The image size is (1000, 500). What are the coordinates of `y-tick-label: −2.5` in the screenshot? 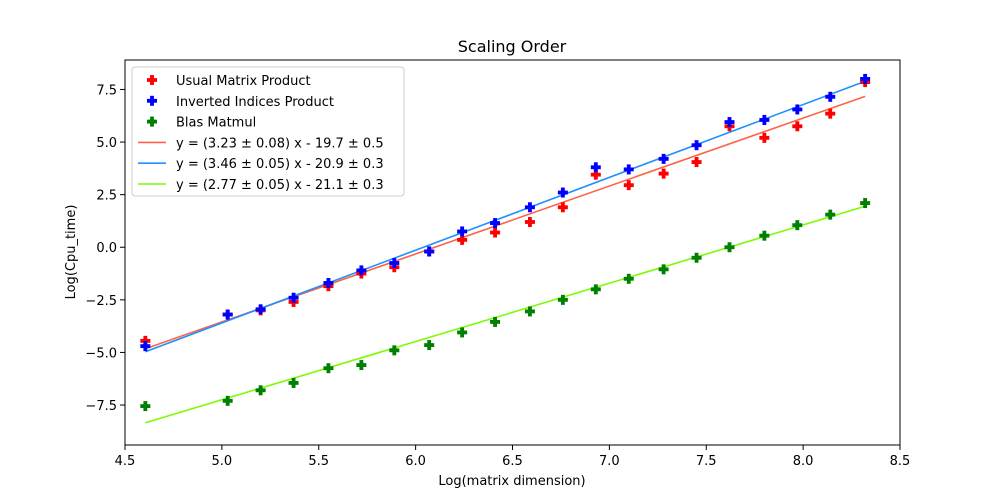 It's located at (101, 301).